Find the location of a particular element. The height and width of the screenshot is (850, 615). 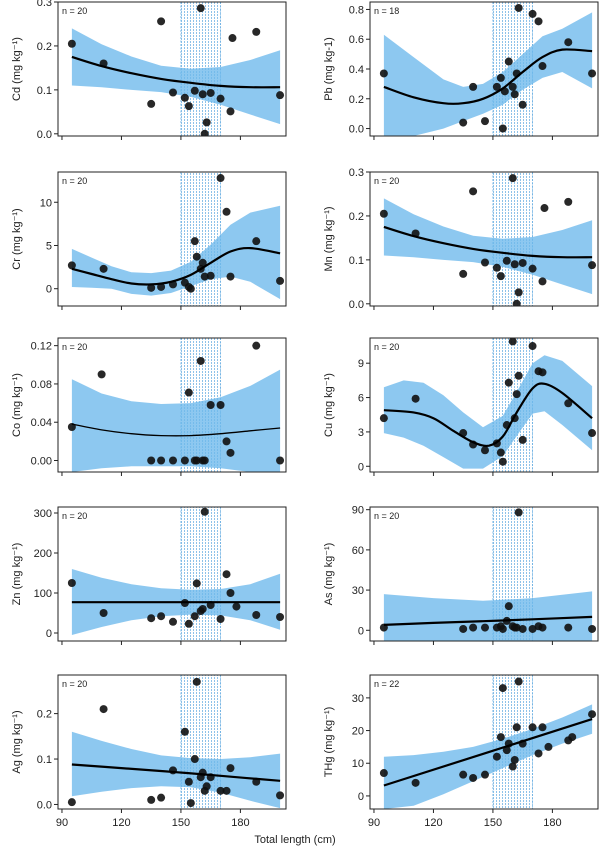

y-axis-label: Cr (mg kg⁻¹) is located at coordinates (17, 238).